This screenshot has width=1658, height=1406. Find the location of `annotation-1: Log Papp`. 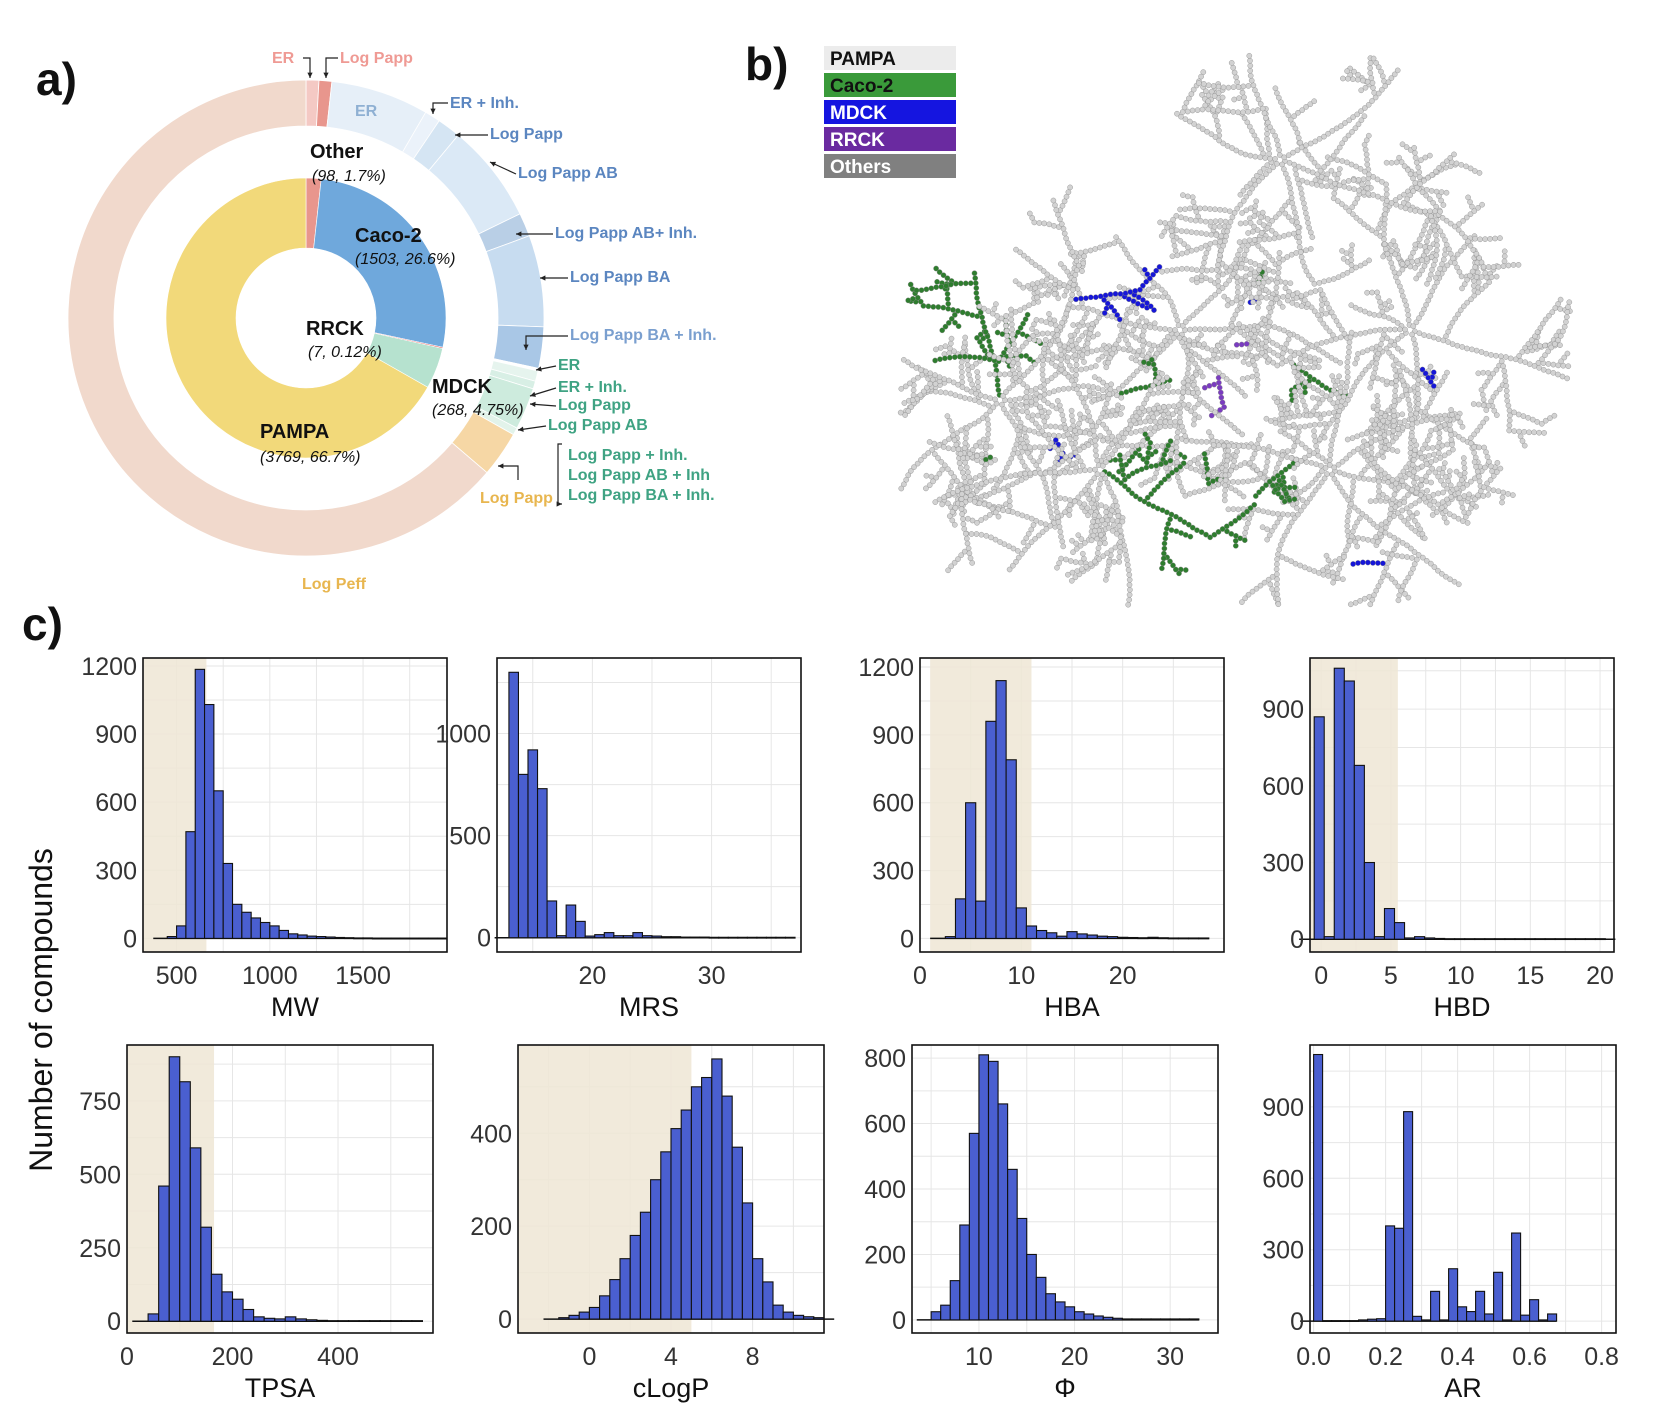

annotation-1: Log Papp is located at coordinates (376, 58).